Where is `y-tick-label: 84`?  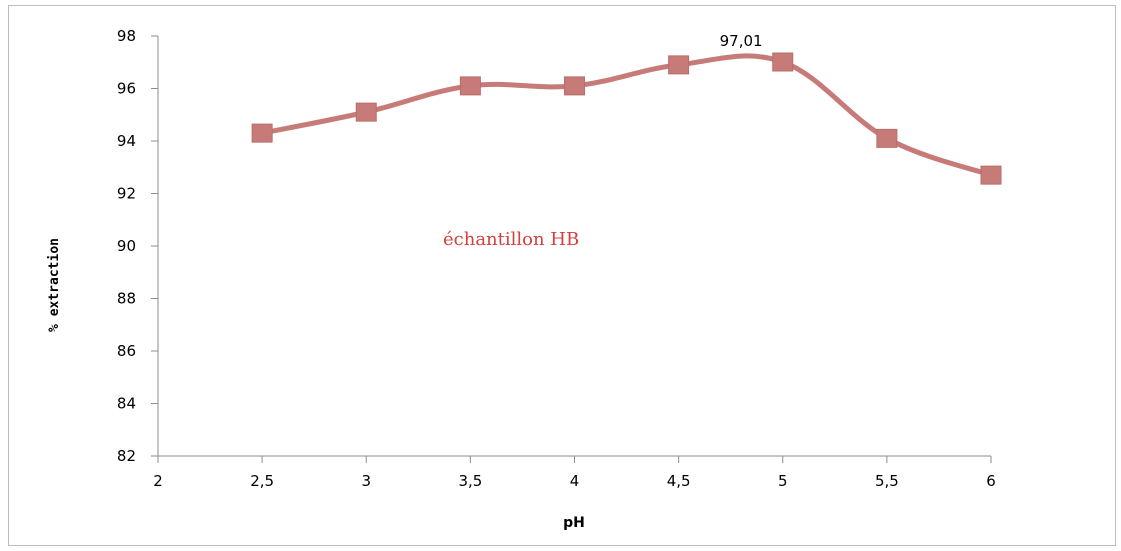
y-tick-label: 84 is located at coordinates (126, 404).